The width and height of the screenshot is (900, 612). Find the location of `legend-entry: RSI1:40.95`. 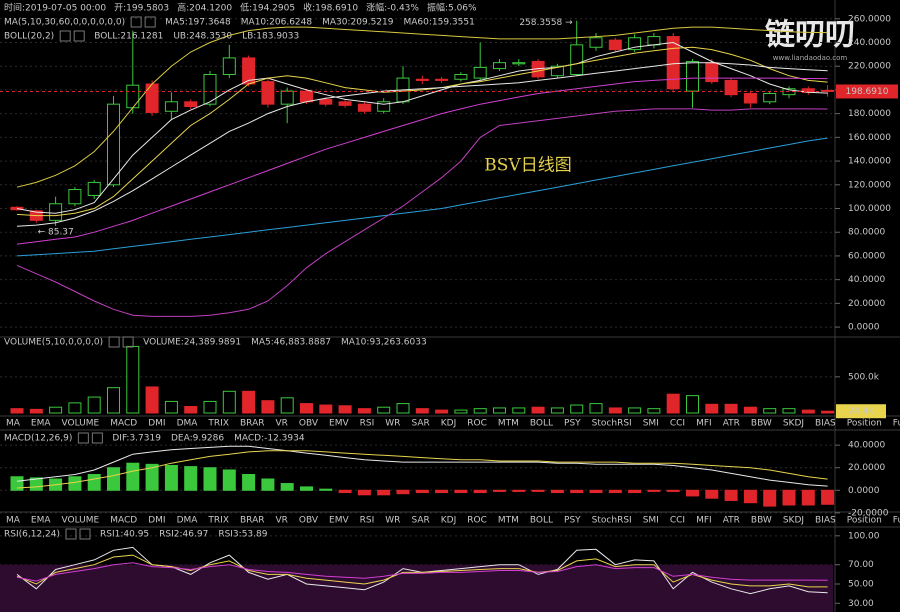

legend-entry: RSI1:40.95 is located at coordinates (124, 535).